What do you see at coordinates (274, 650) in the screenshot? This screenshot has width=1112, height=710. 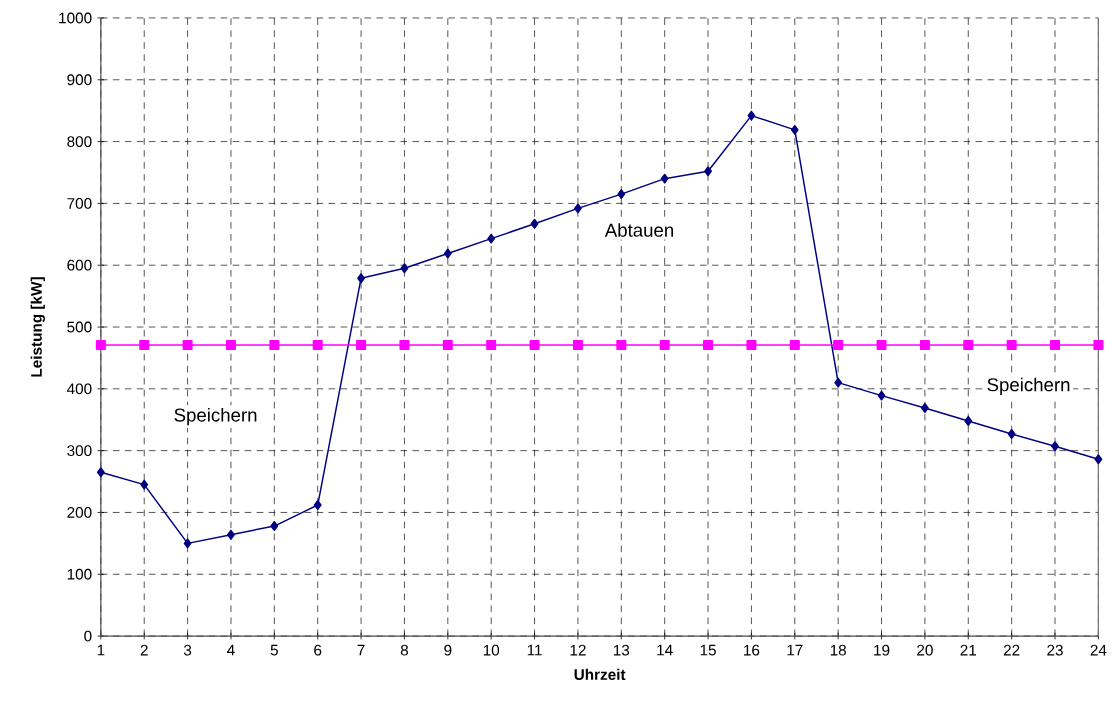 I see `x-tick-label: 5` at bounding box center [274, 650].